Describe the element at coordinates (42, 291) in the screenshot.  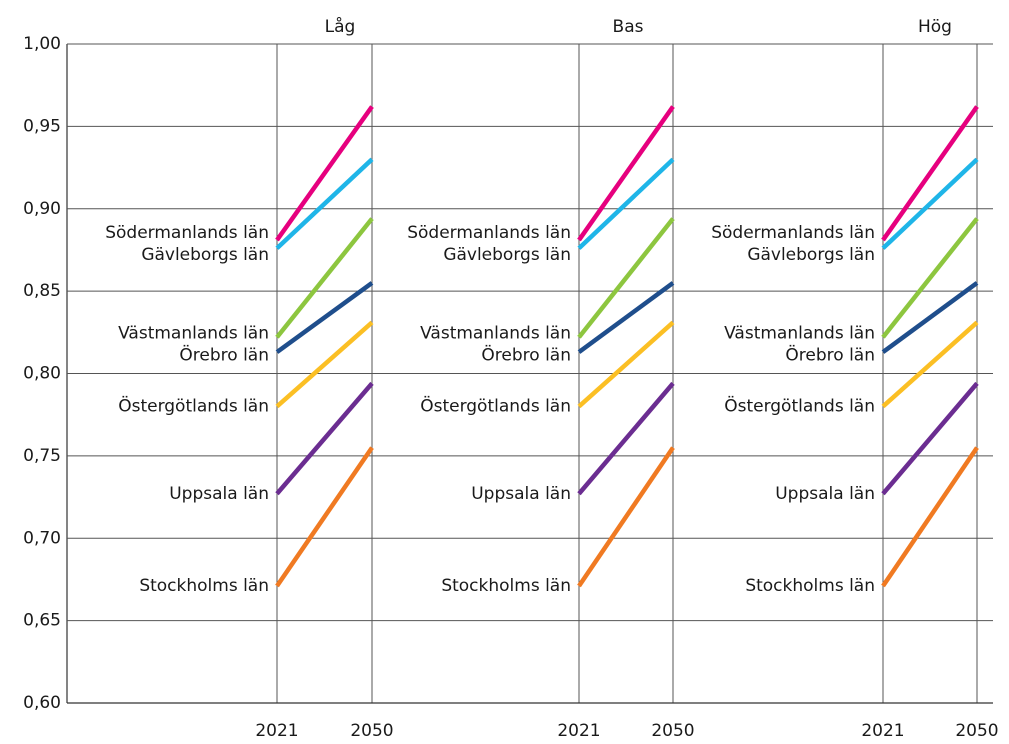
I see `y-tick-label: 0,85` at that location.